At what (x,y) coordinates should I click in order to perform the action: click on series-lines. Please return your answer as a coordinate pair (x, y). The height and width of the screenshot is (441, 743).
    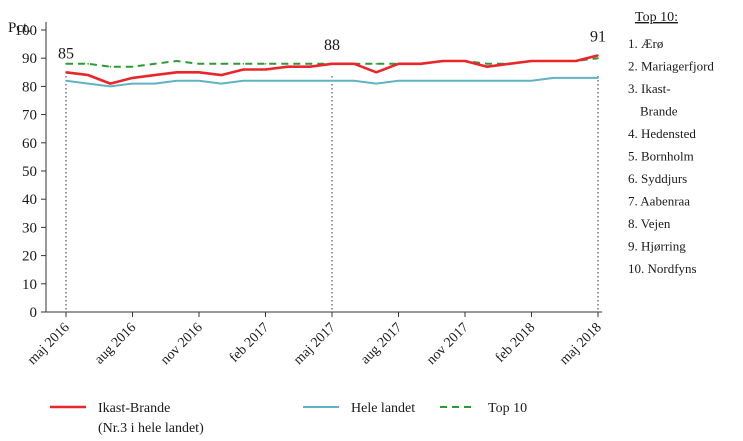
    Looking at the image, I should click on (332, 71).